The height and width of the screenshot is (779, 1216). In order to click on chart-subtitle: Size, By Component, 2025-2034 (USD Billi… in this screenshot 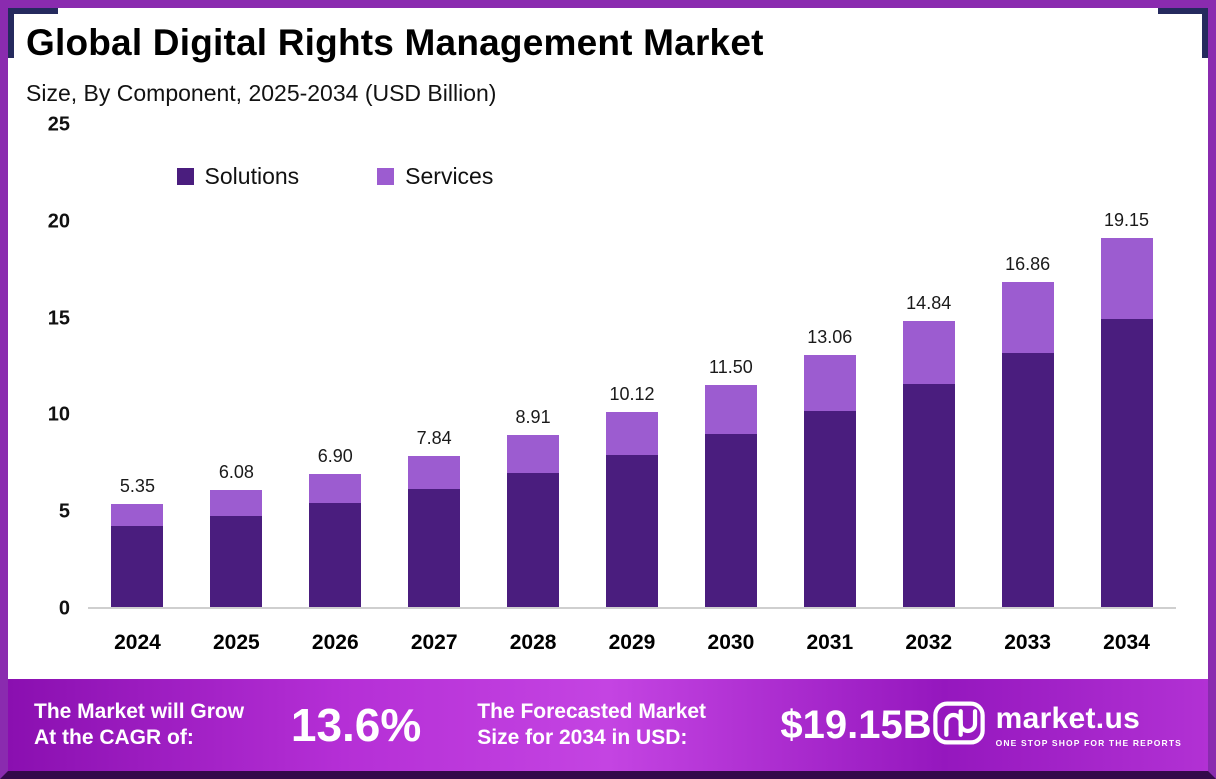, I will do `click(261, 93)`.